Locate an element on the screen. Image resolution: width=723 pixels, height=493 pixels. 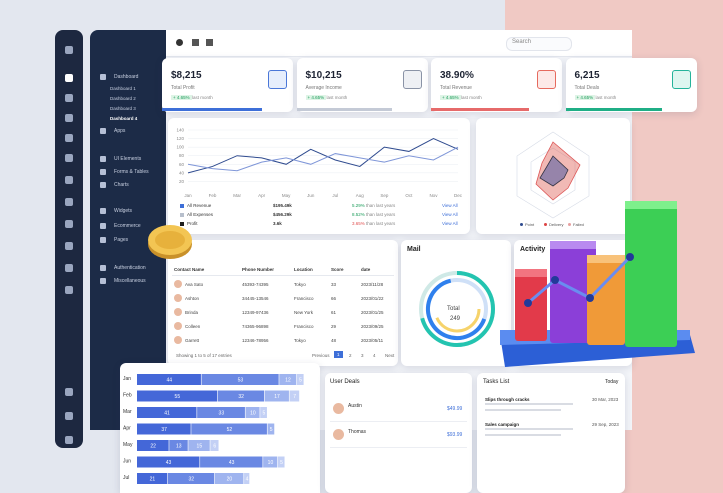
stat-label: Total Deals is located at coordinates (587, 88).